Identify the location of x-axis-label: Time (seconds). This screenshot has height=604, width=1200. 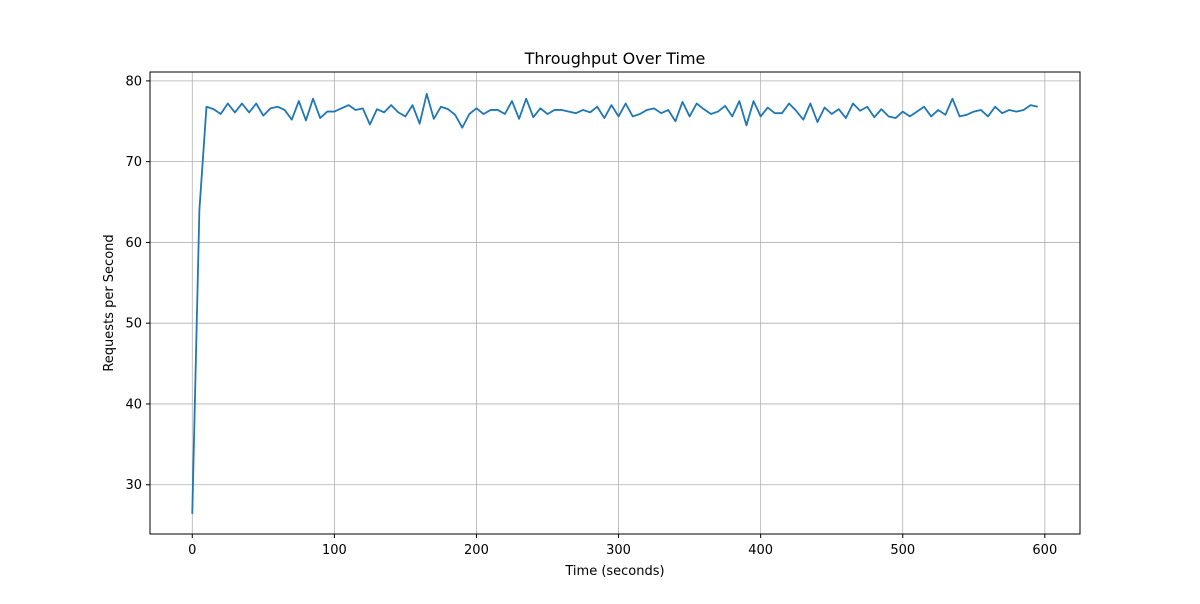
(614, 571).